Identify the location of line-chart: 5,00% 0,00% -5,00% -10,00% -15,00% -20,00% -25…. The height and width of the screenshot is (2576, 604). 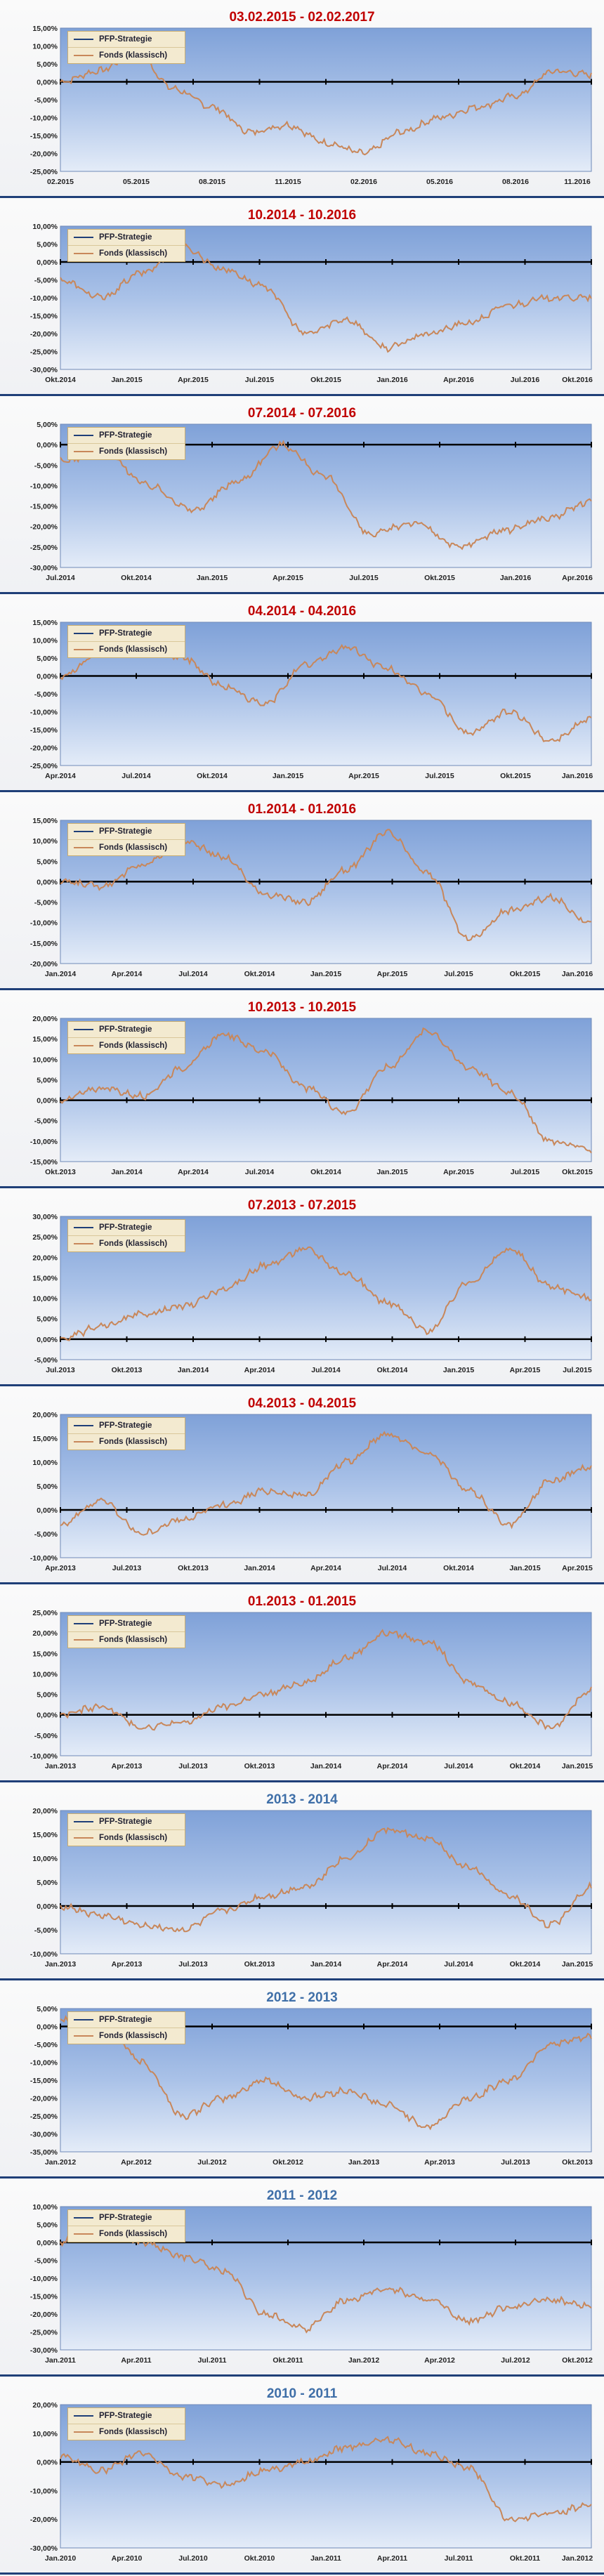
(311, 501).